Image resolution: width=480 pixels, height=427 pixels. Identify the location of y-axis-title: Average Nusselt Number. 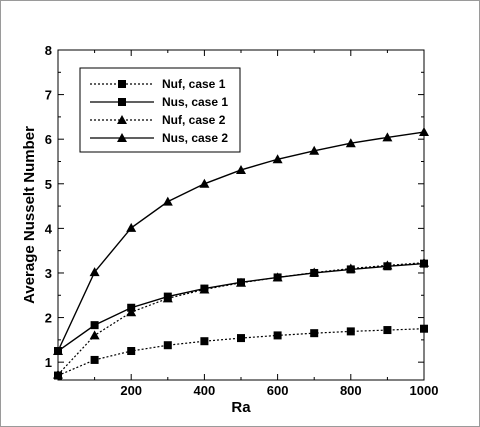
(29, 215).